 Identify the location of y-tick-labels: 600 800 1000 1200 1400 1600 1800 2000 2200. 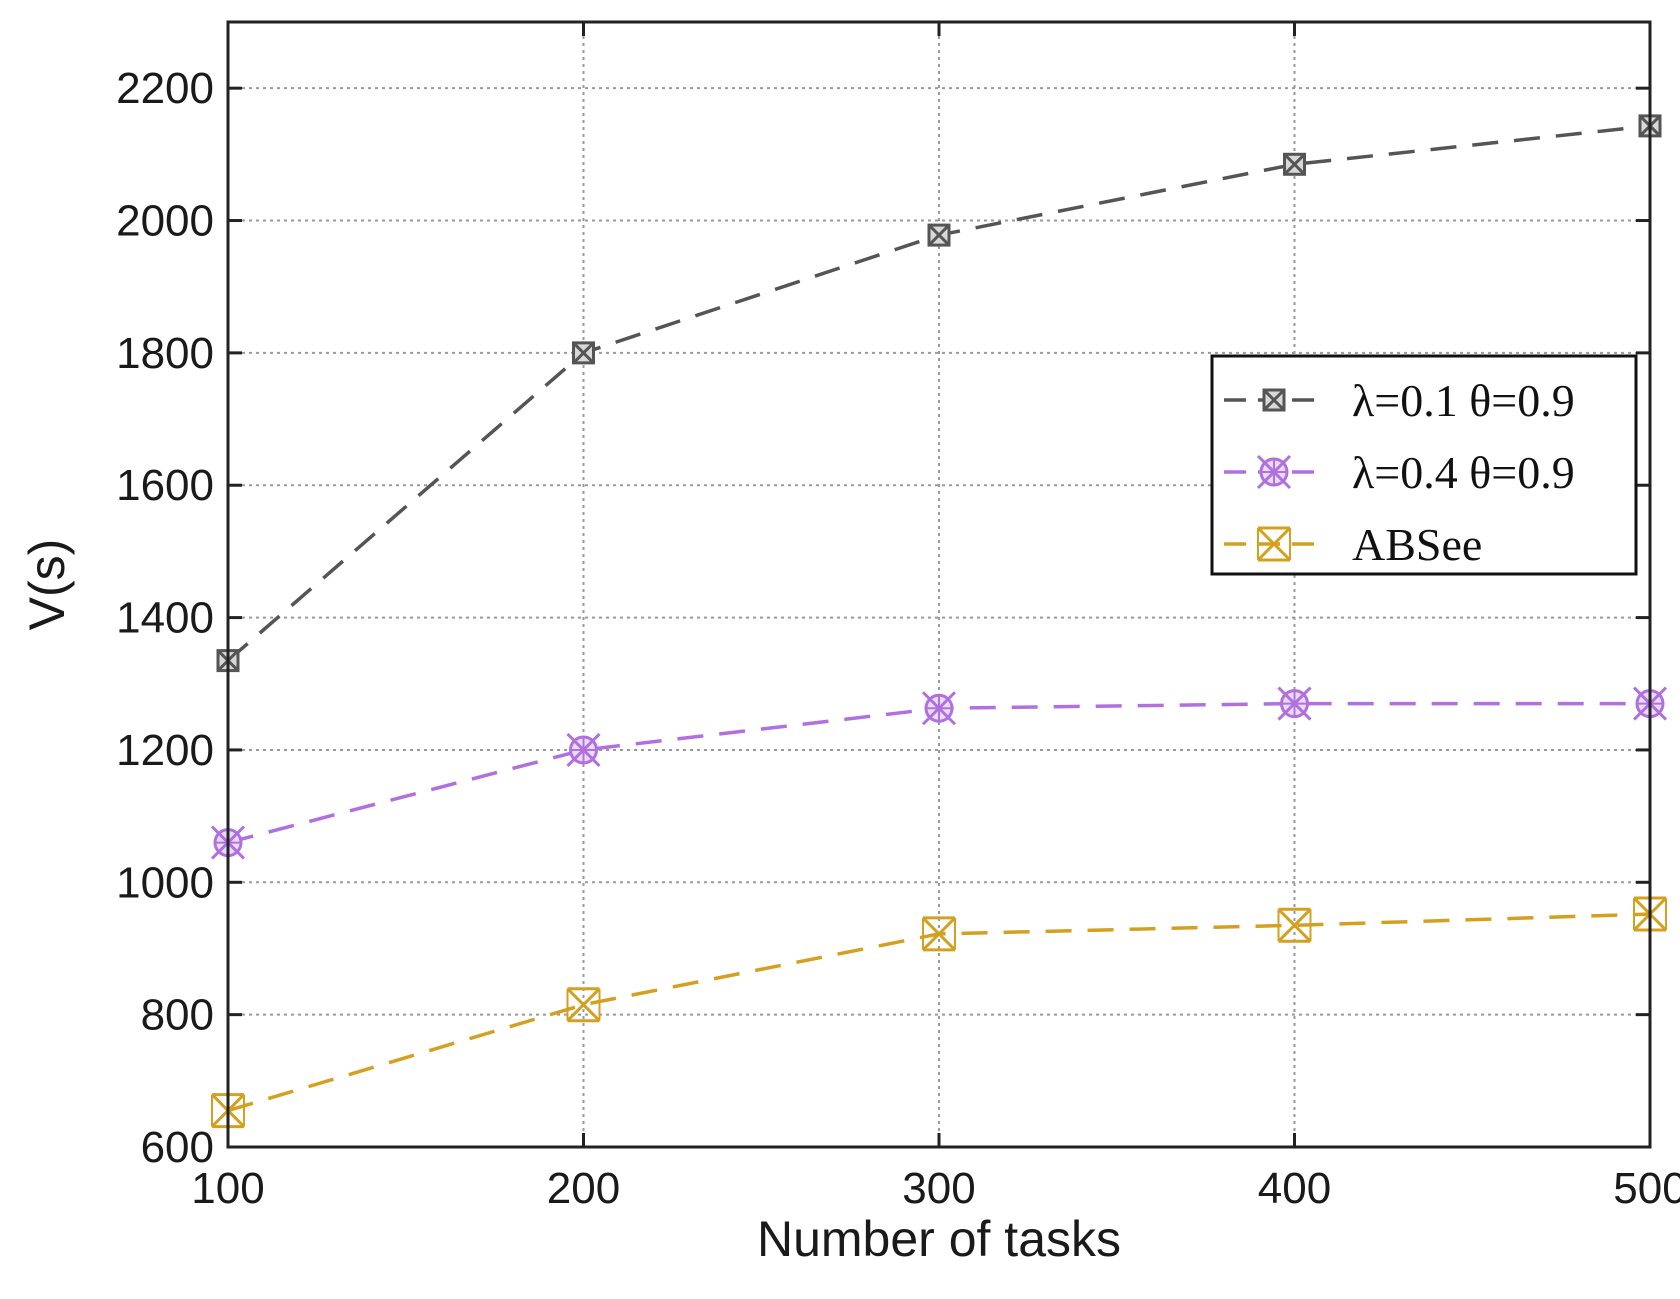
(165, 618).